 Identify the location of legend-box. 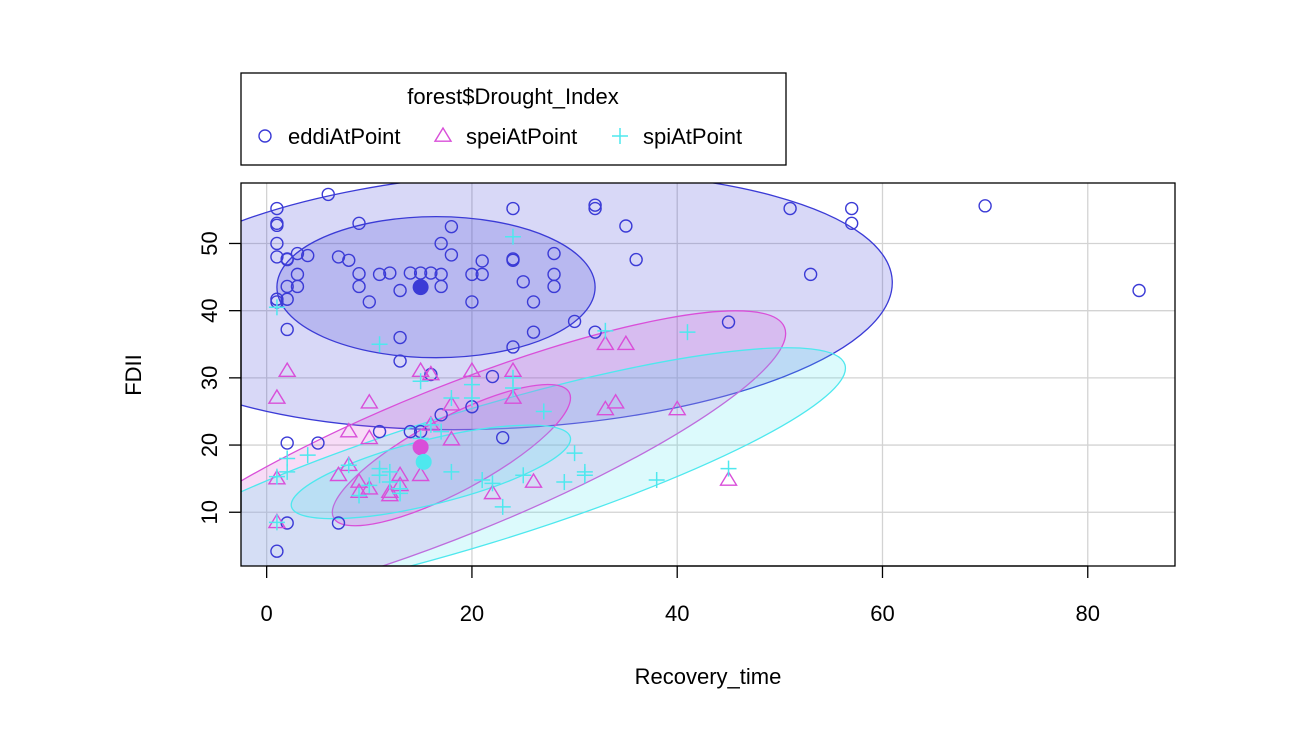
(513, 119).